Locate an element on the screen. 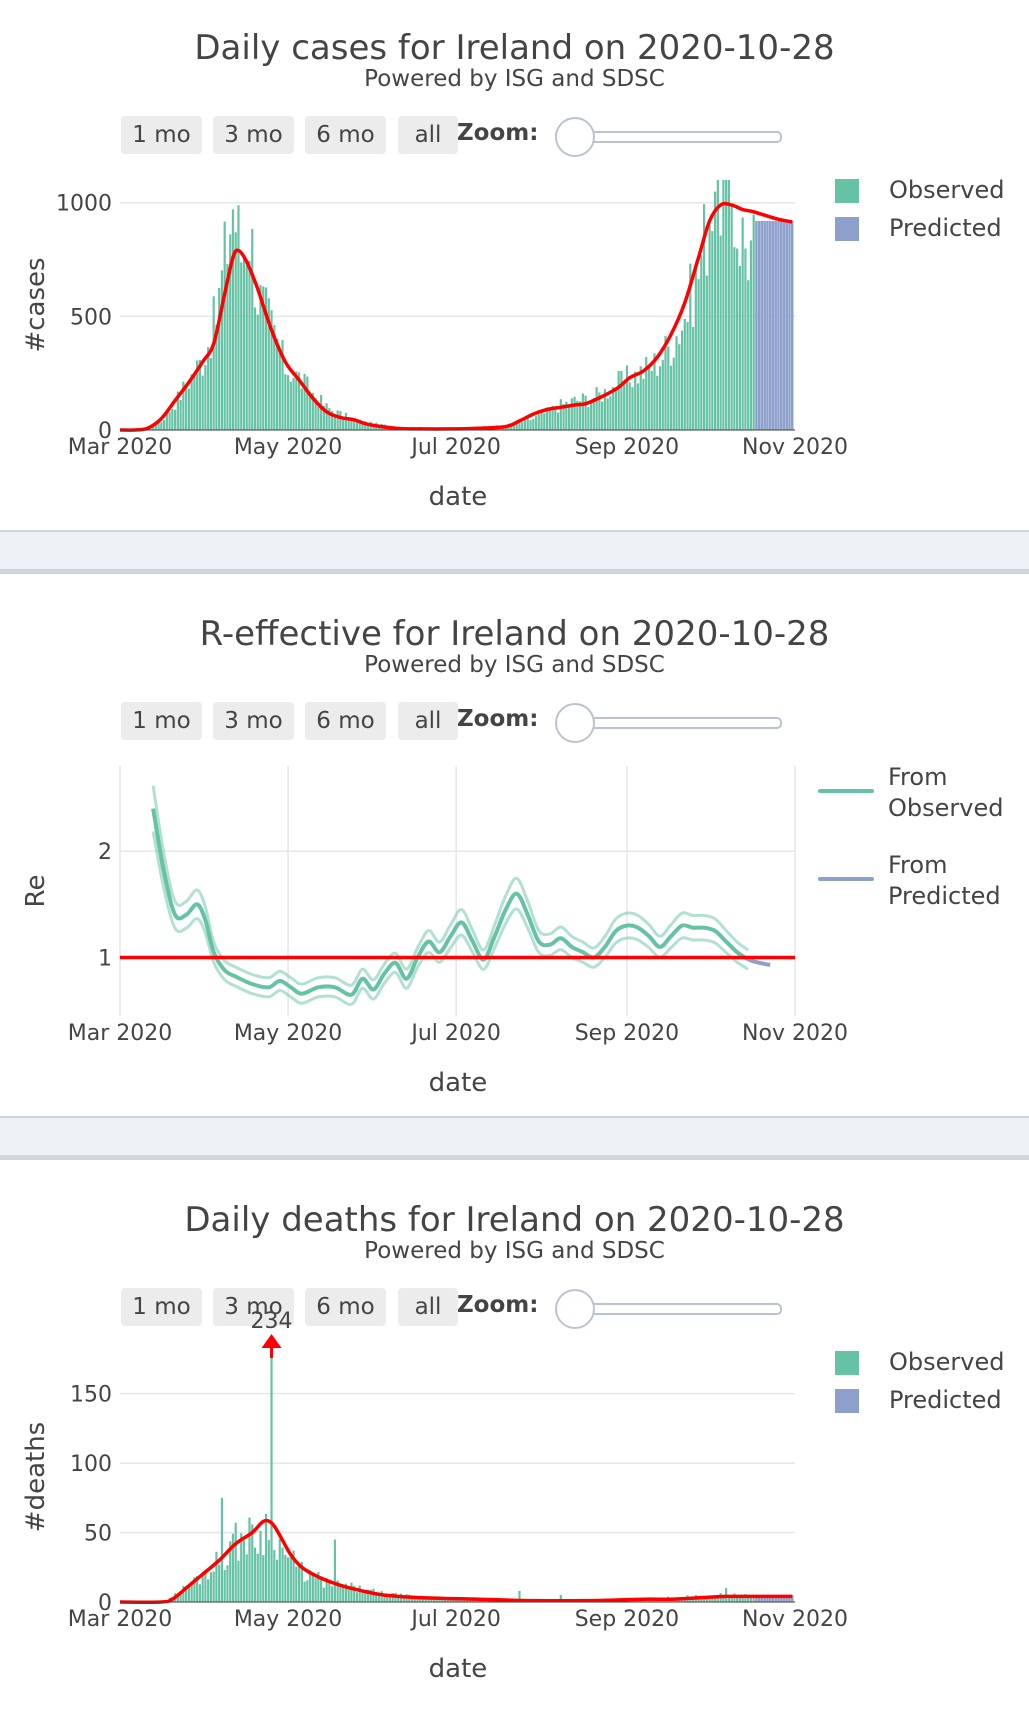 This screenshot has width=1029, height=1712. y-tick-label: 2 is located at coordinates (105, 852).